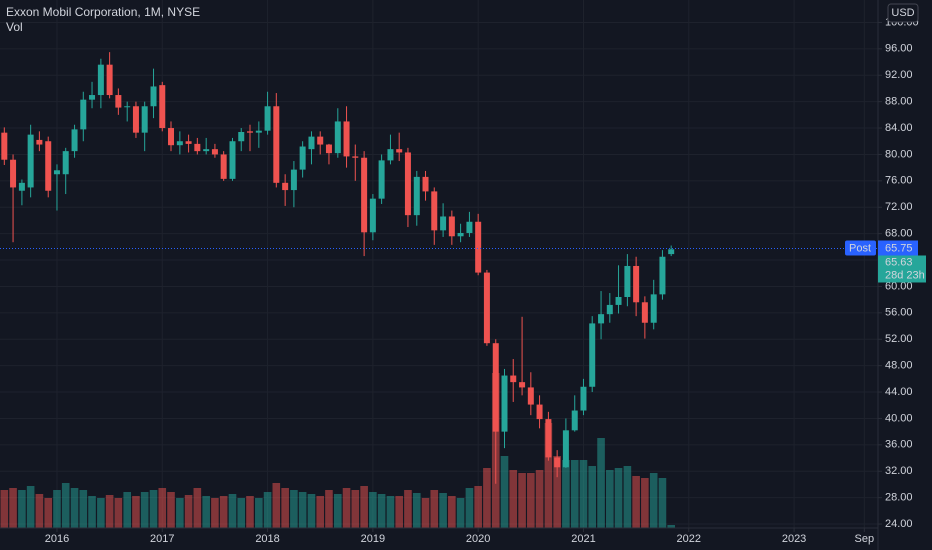 Image resolution: width=932 pixels, height=550 pixels. Describe the element at coordinates (899, 498) in the screenshot. I see `y-tick-label: 28.00` at that location.